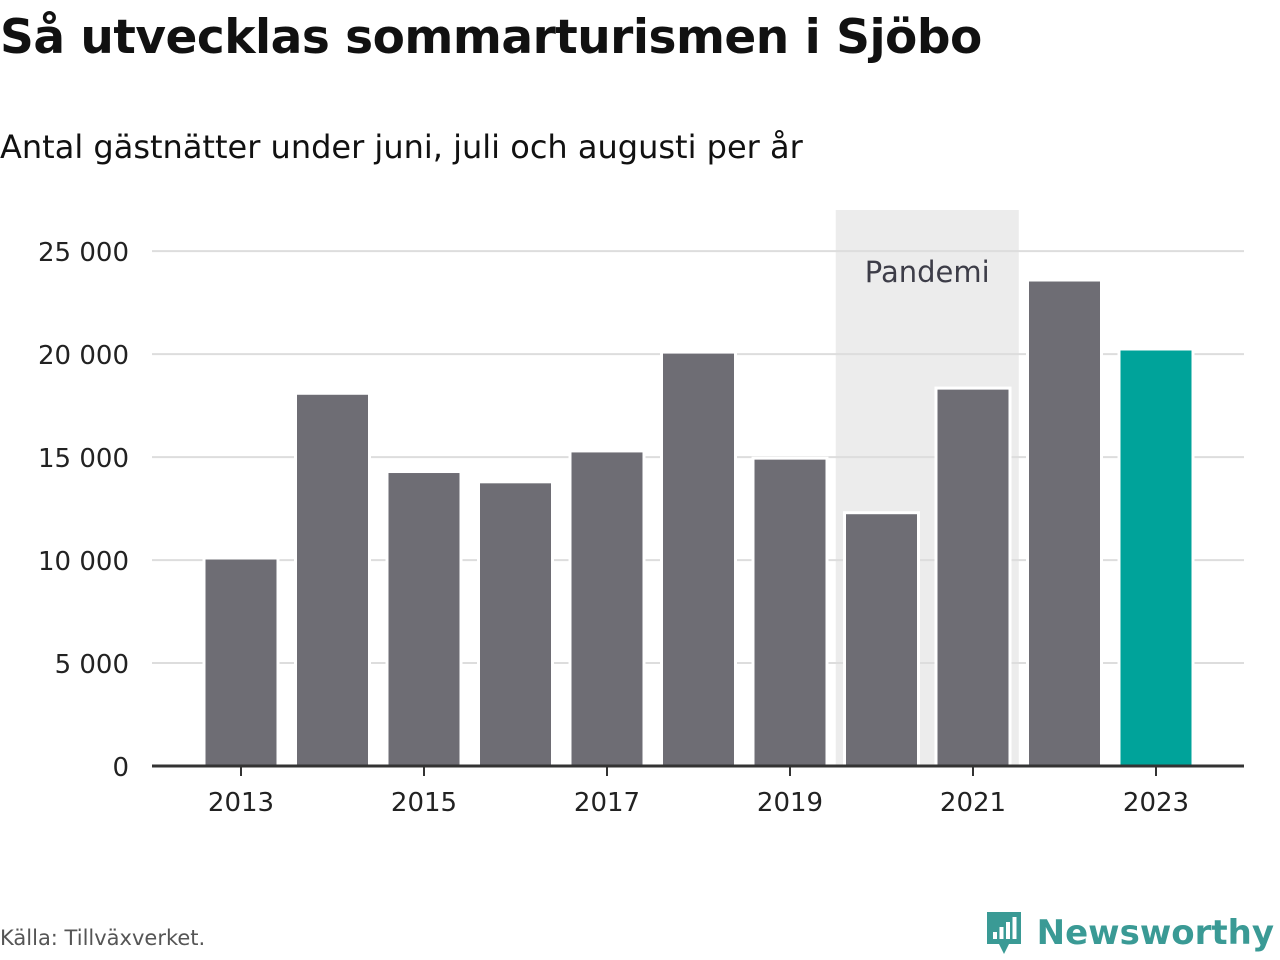 The height and width of the screenshot is (960, 1280). I want to click on y-tick-label: 10 000, so click(83, 562).